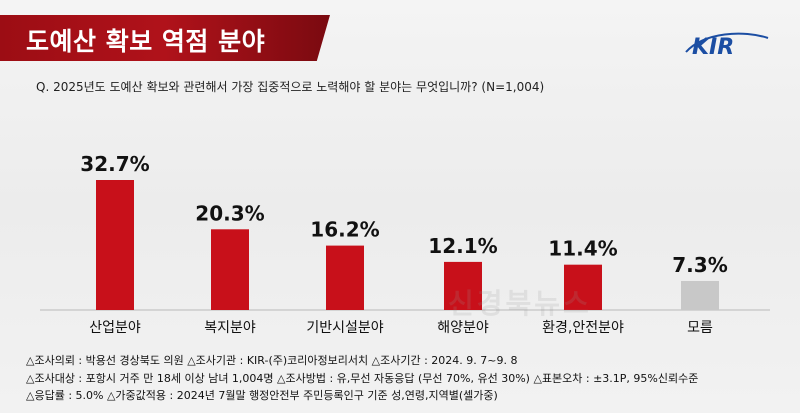 This screenshot has height=413, width=800. Describe the element at coordinates (713, 46) in the screenshot. I see `logo-text: KIR` at that location.